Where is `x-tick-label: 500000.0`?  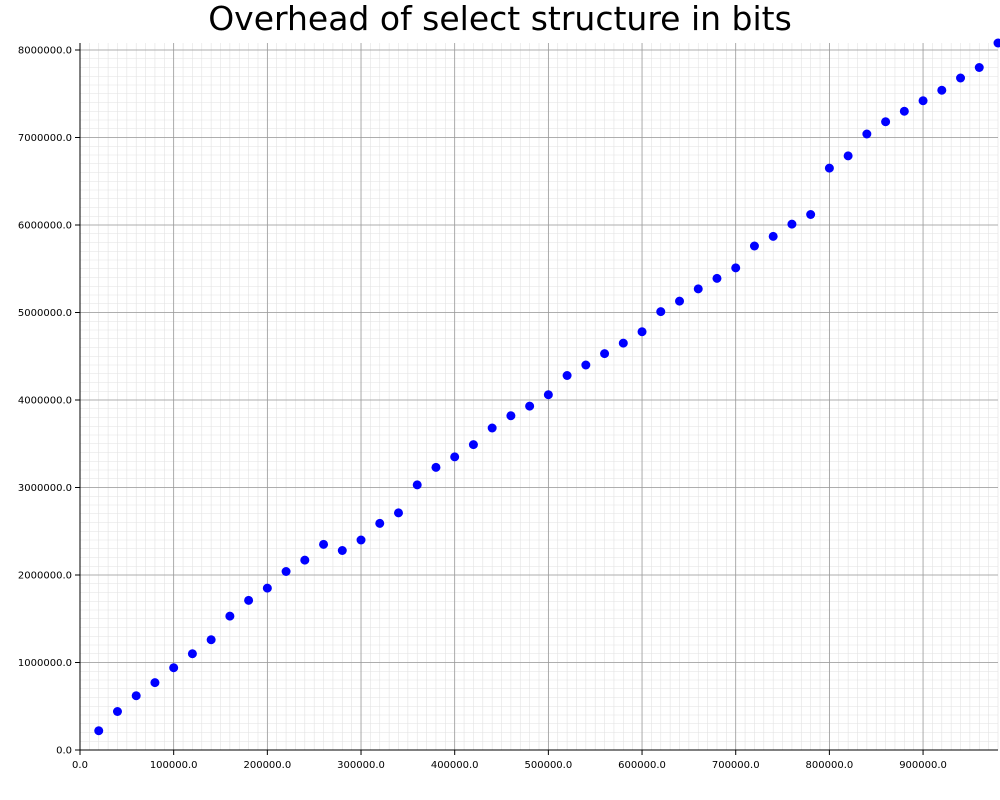
x-tick-label: 500000.0 is located at coordinates (549, 765).